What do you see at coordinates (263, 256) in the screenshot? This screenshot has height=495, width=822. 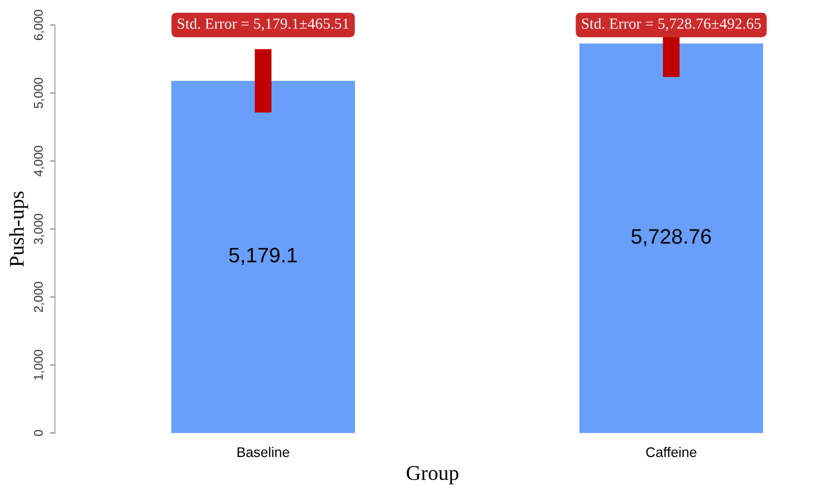 I see `data-label: 5,179.1` at bounding box center [263, 256].